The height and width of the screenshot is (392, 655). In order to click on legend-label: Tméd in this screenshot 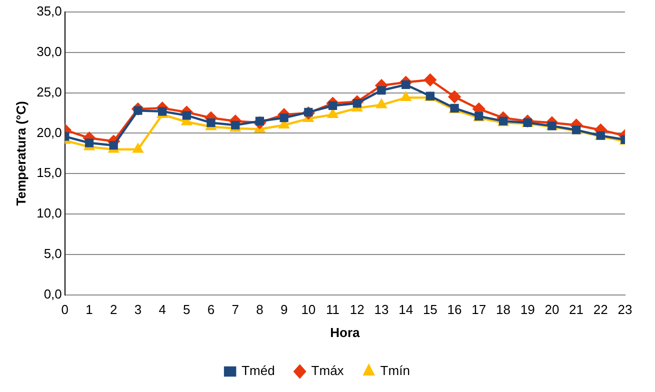, I will do `click(258, 370)`.